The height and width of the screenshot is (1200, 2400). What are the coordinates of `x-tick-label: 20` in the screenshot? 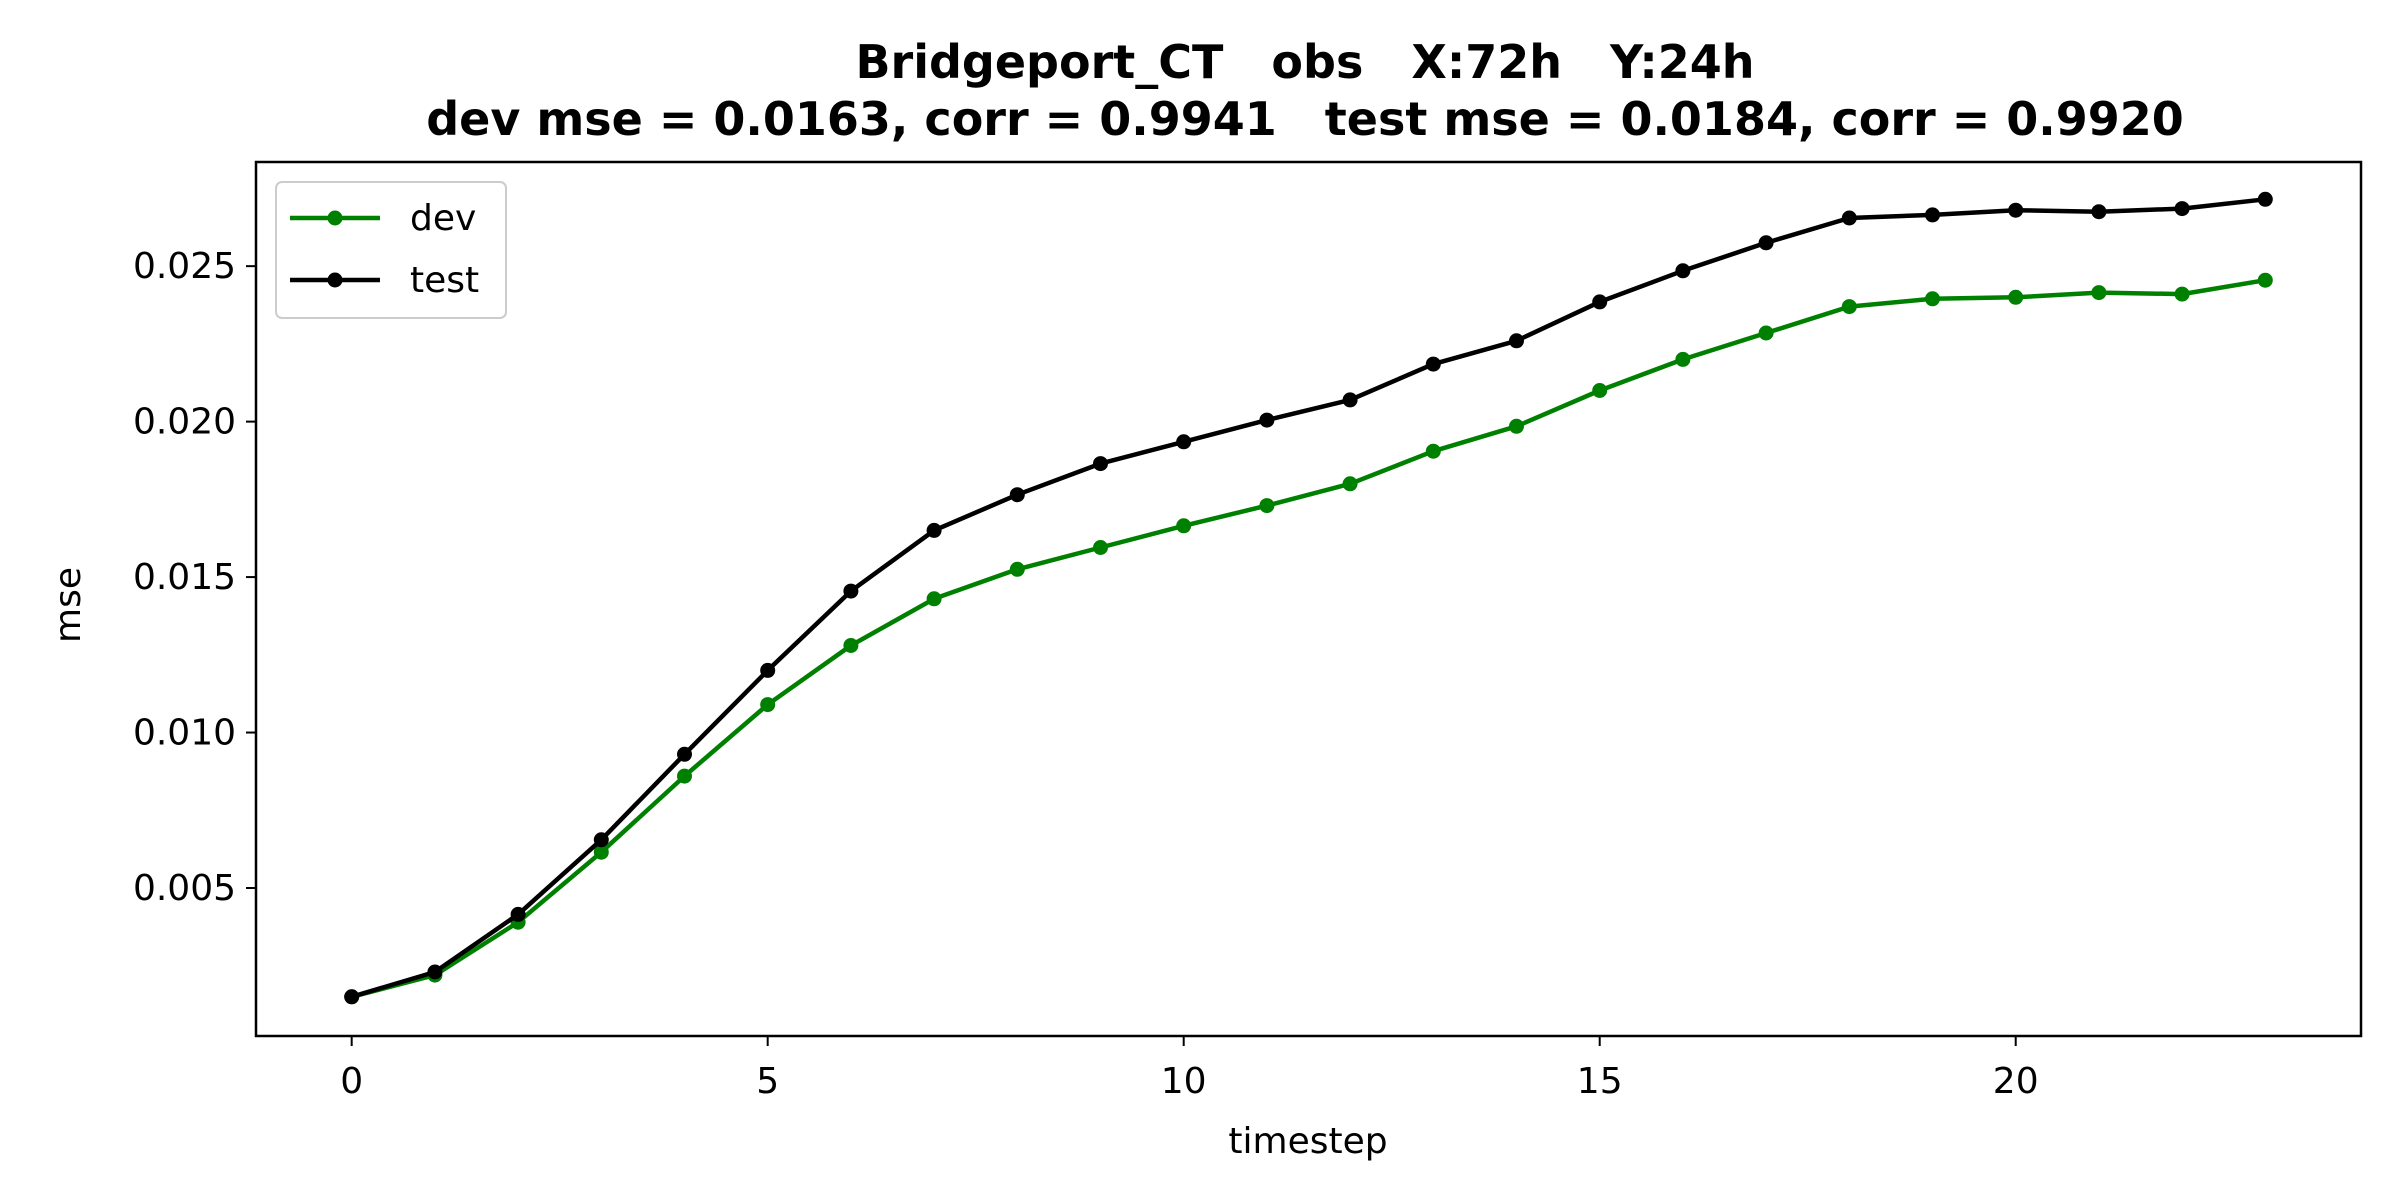 It's located at (2016, 1081).